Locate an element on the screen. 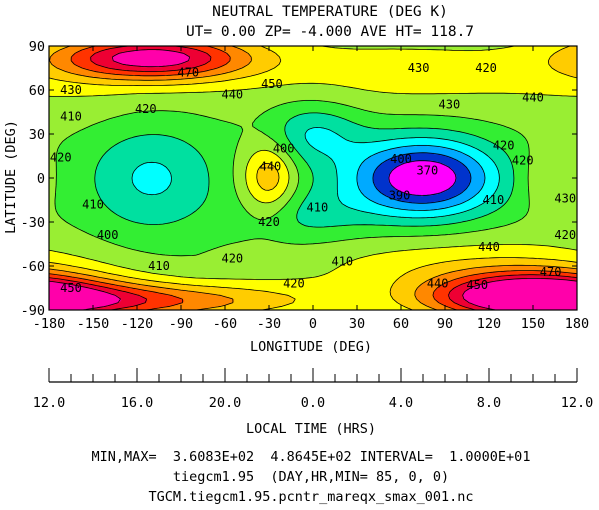  x-tick-label: 0 is located at coordinates (313, 324).